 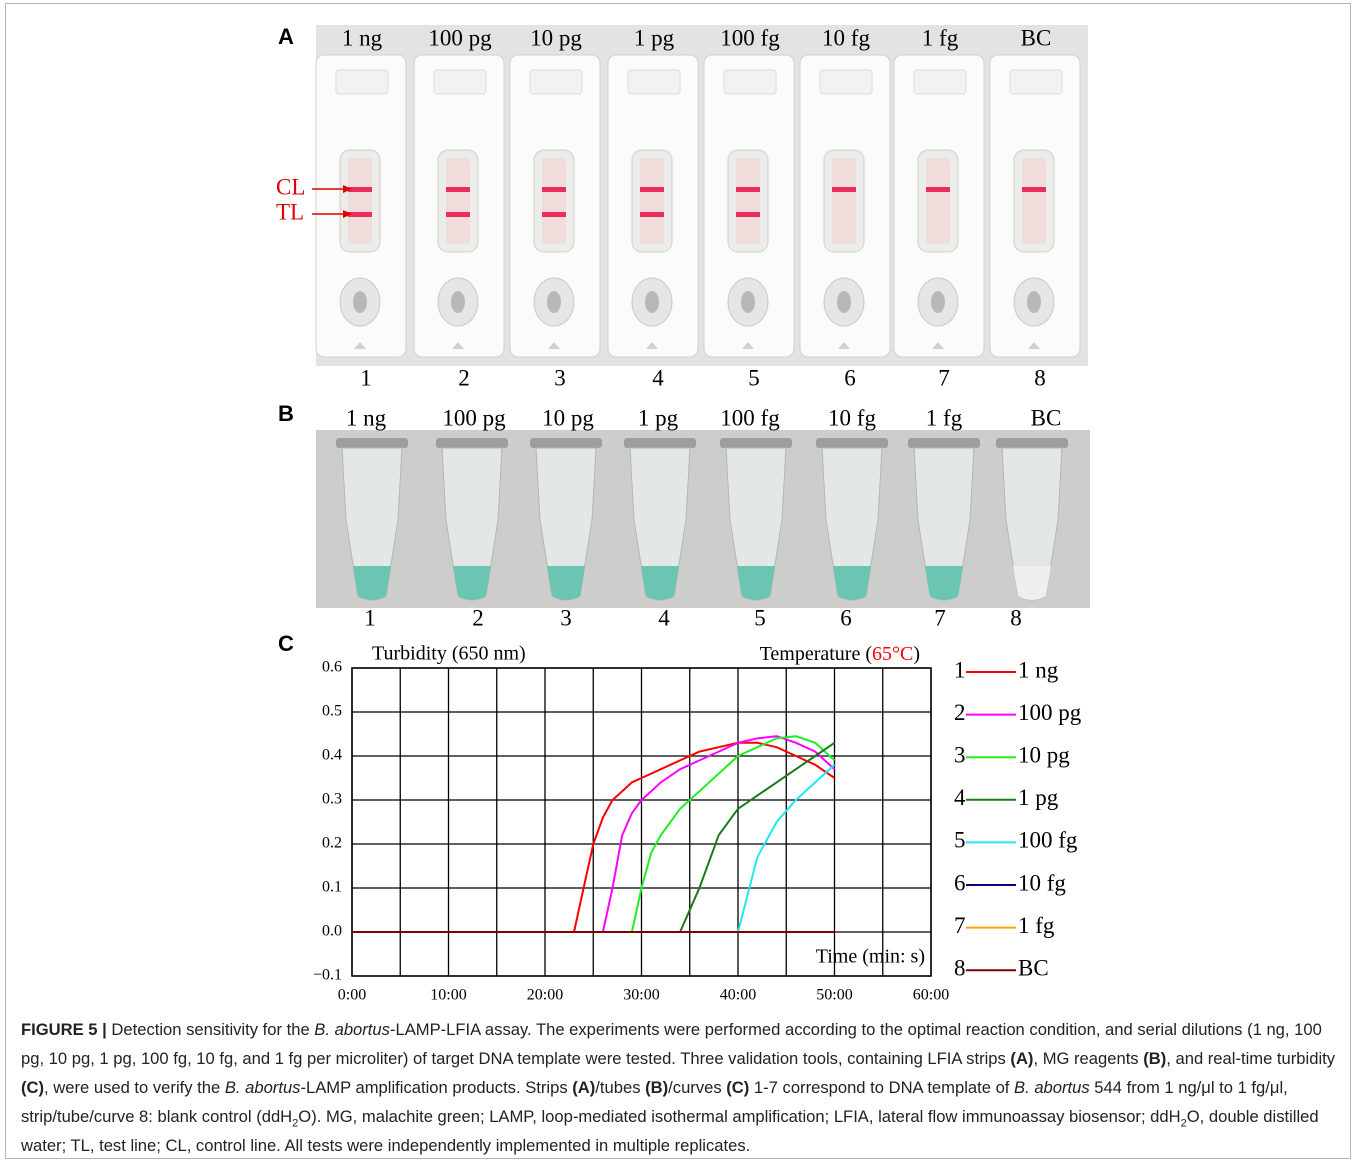 What do you see at coordinates (698, 206) in the screenshot?
I see `strips` at bounding box center [698, 206].